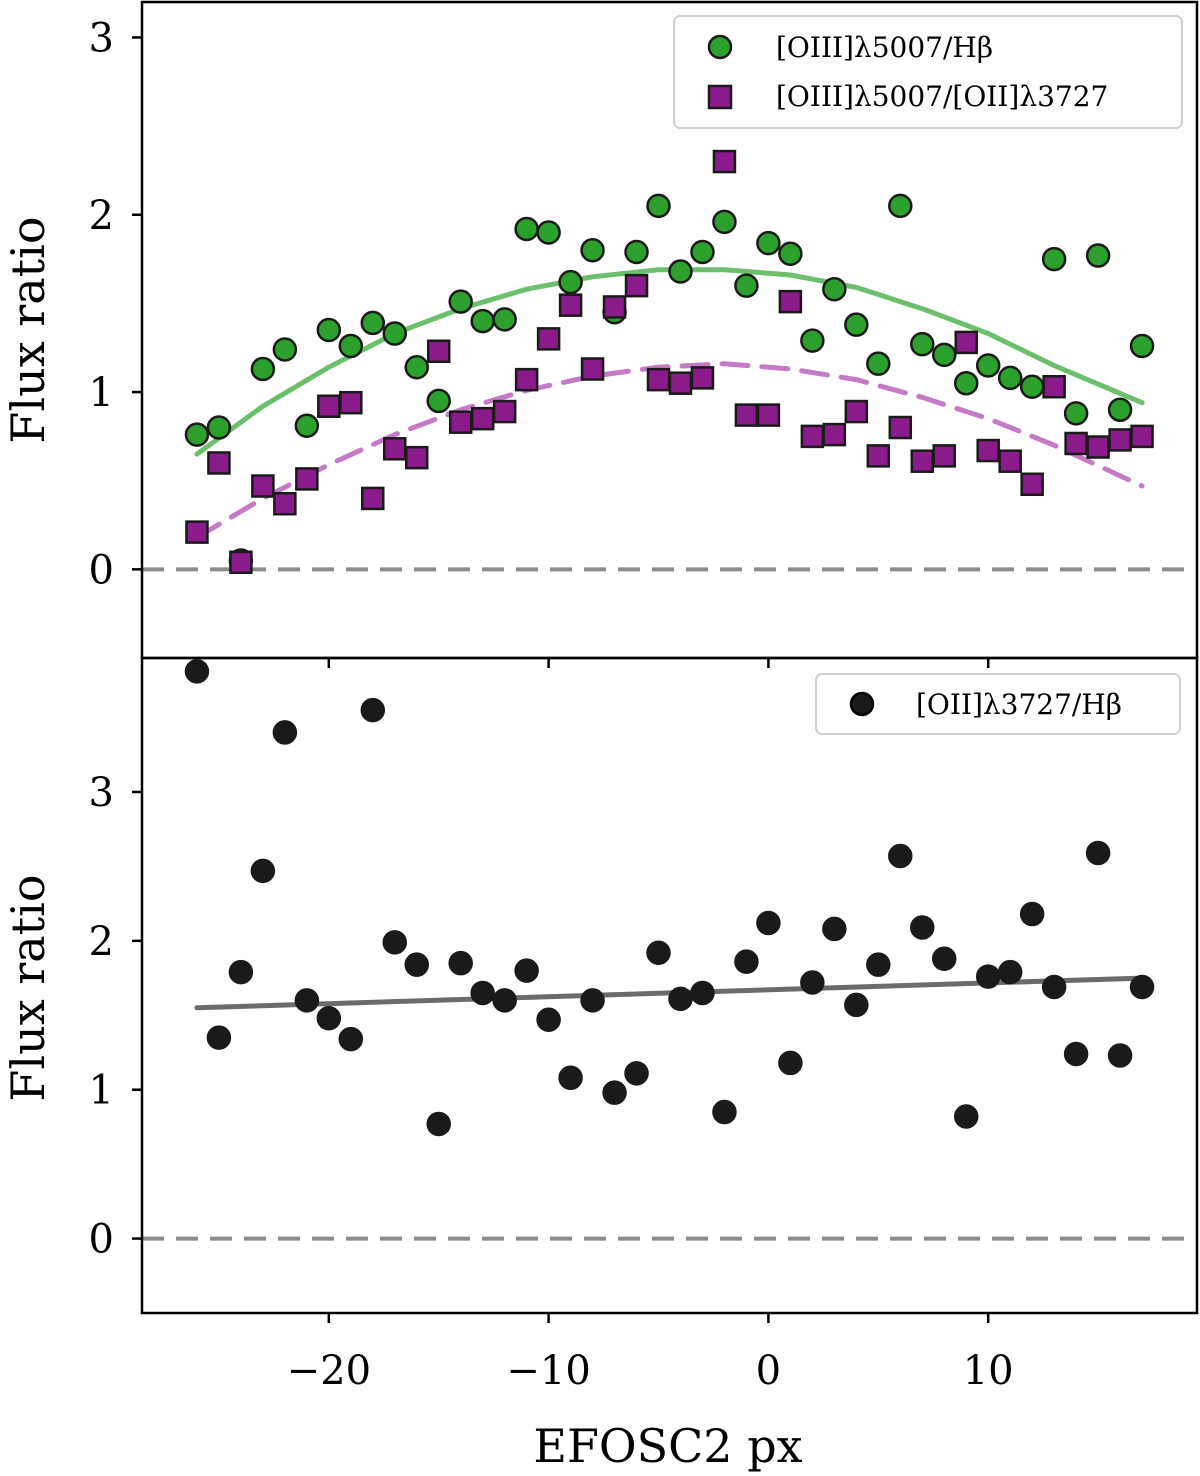 This screenshot has height=1476, width=1200. I want to click on bottom-legend: [OII]λ3727/Hβ, so click(998, 704).